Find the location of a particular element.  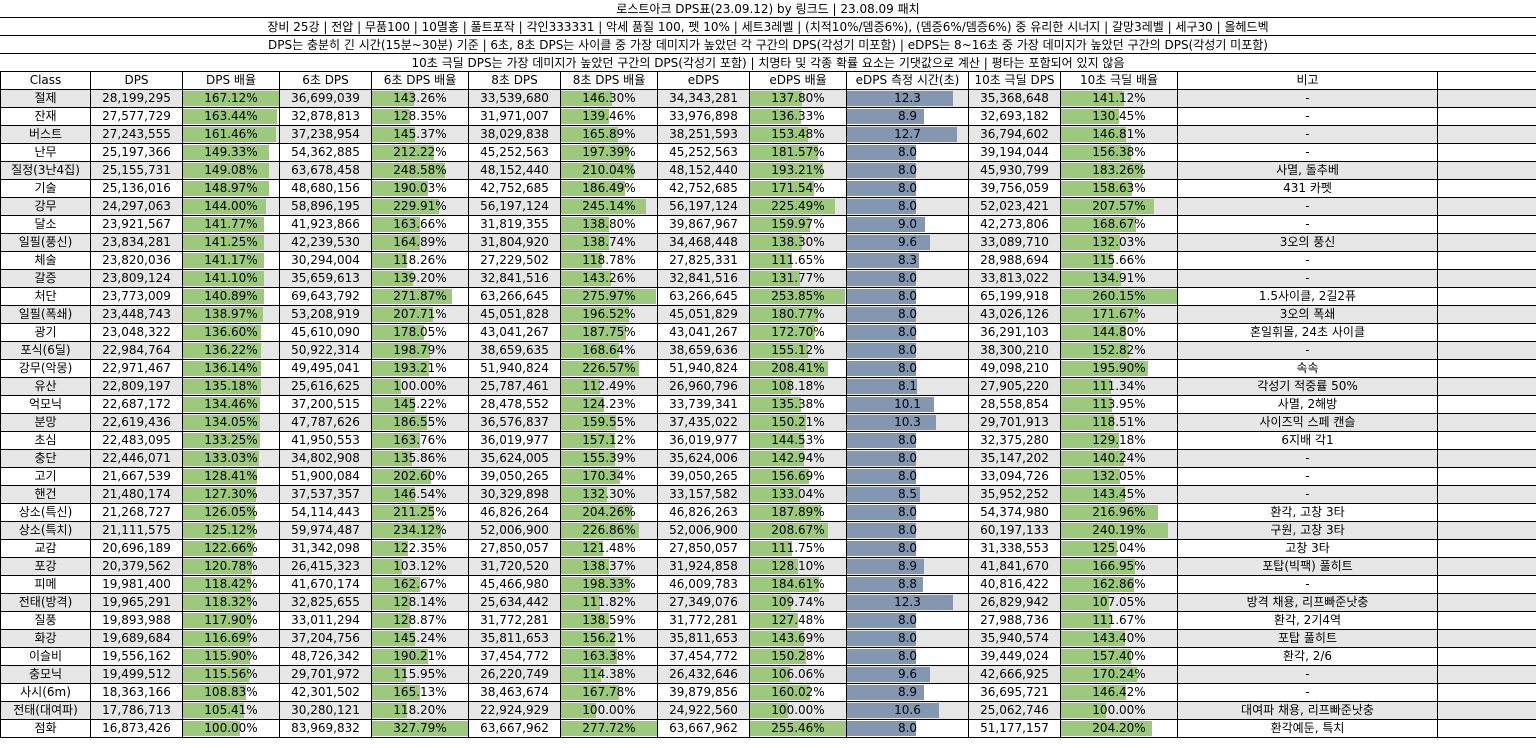

cell-text: 127.30% is located at coordinates (231, 494).